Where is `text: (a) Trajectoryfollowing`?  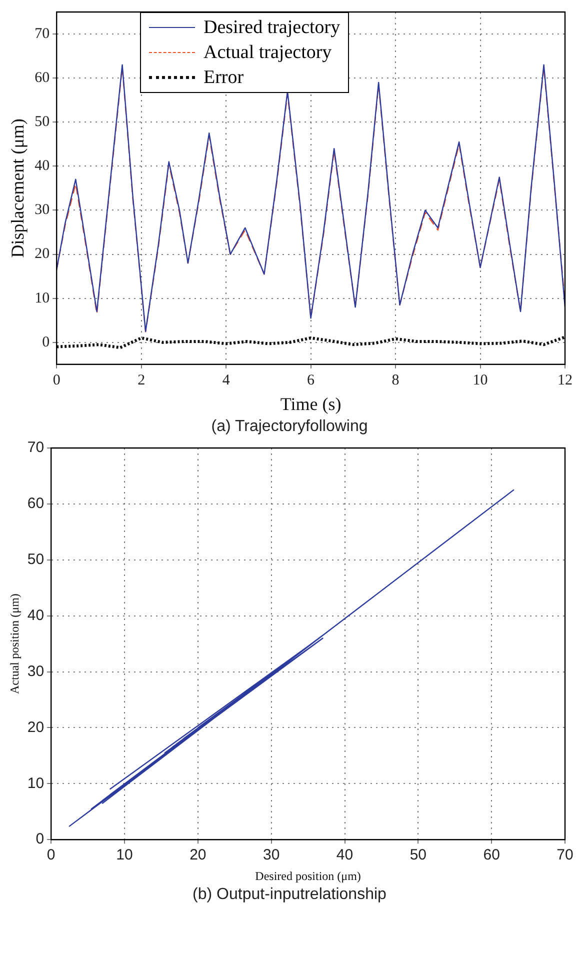
text: (a) Trajectoryfollowing is located at coordinates (289, 427).